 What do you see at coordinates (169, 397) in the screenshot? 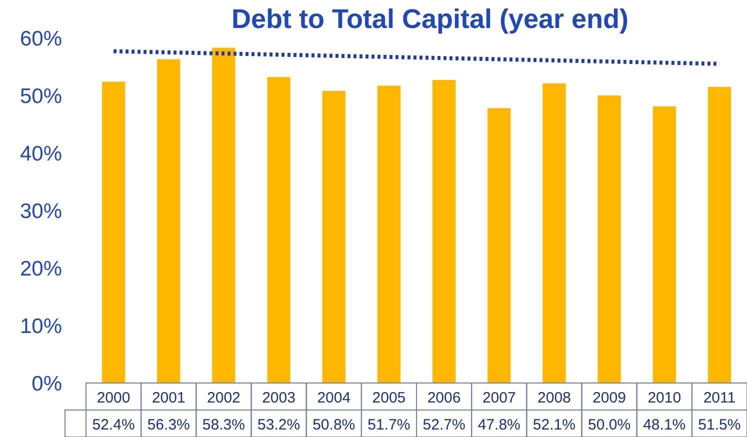
I see `x-tick-label: 2001` at bounding box center [169, 397].